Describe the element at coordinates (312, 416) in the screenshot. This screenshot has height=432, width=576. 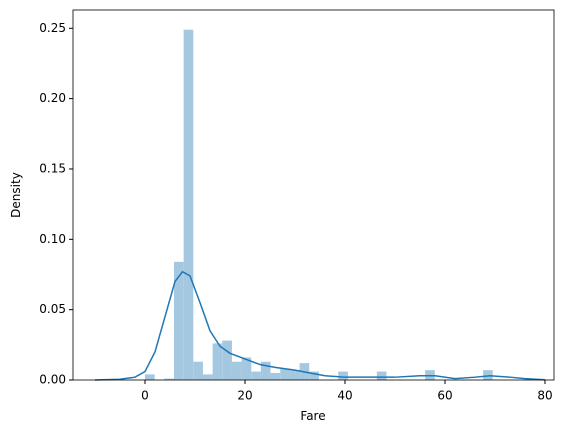
I see `x-axis-label: Fare` at that location.